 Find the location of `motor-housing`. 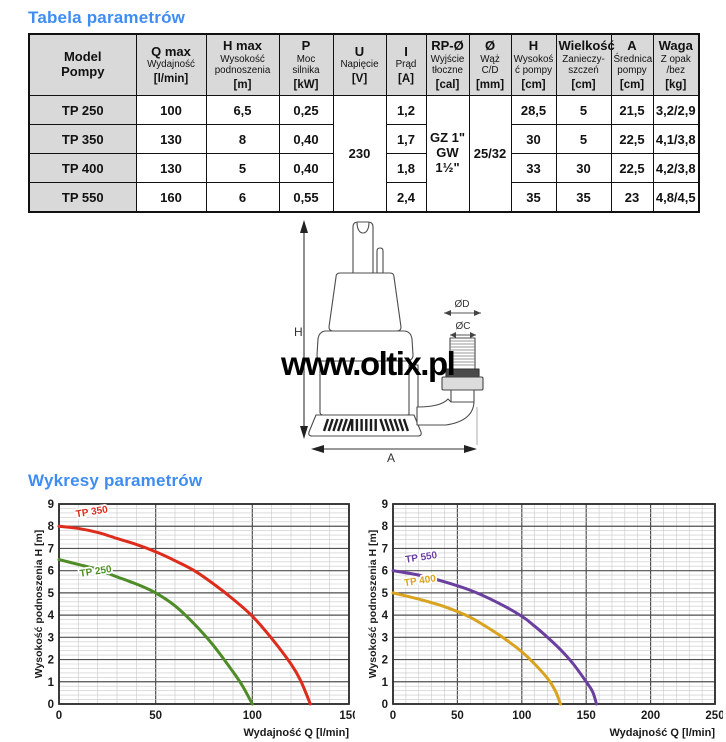

motor-housing is located at coordinates (365, 302).